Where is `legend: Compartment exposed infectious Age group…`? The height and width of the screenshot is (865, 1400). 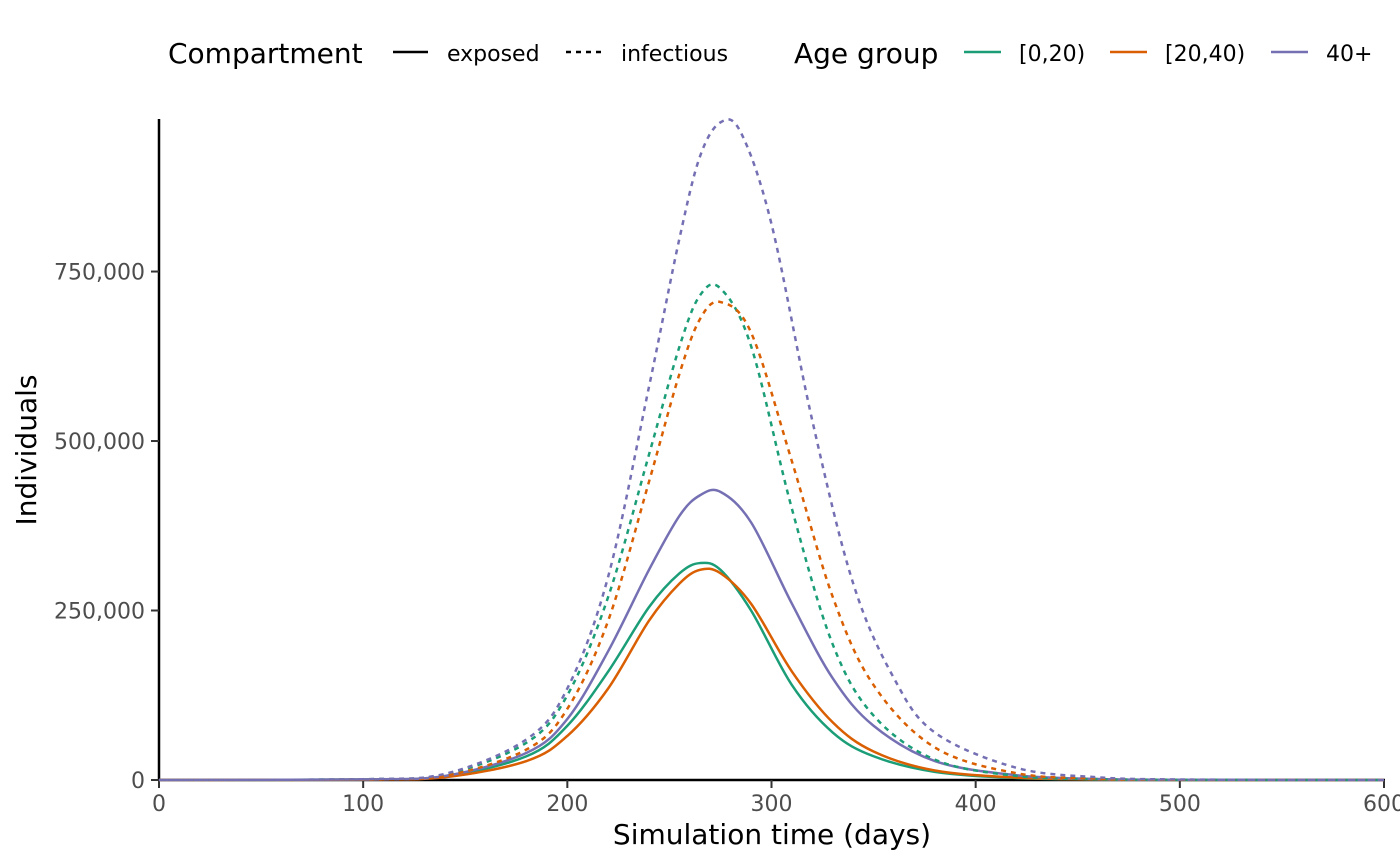
legend: Compartment exposed infectious Age group… is located at coordinates (770, 53).